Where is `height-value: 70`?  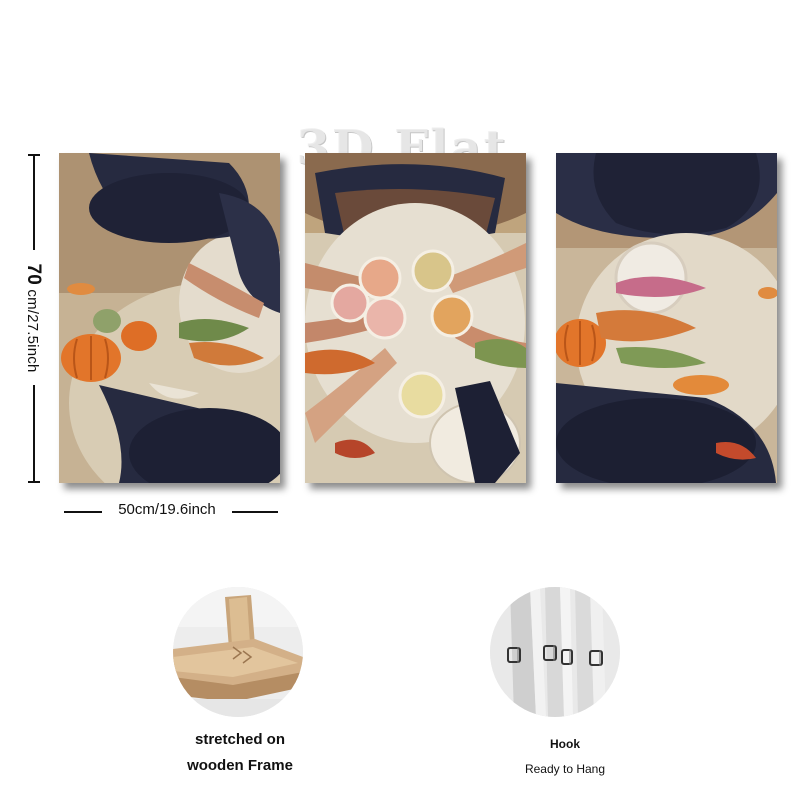 height-value: 70 is located at coordinates (33, 274).